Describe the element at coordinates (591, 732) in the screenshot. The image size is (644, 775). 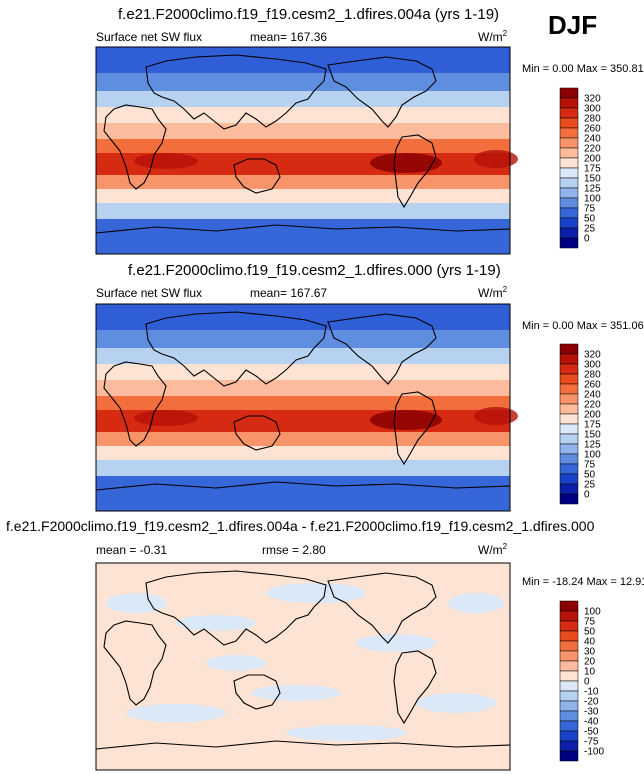
I see `colorbar-label: -50` at that location.